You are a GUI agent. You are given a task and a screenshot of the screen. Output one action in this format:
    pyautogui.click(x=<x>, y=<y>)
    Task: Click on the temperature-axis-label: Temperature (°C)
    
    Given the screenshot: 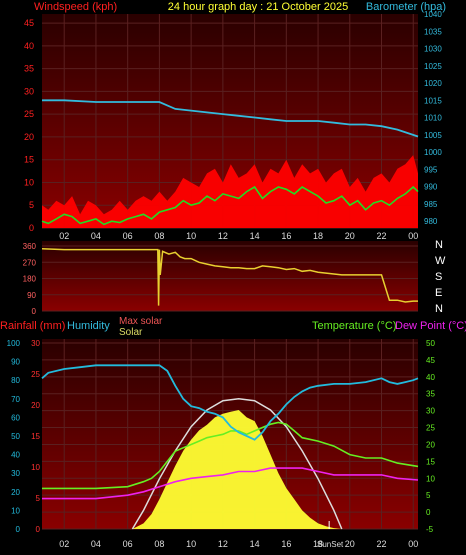 What is the action you would take?
    pyautogui.click(x=354, y=326)
    